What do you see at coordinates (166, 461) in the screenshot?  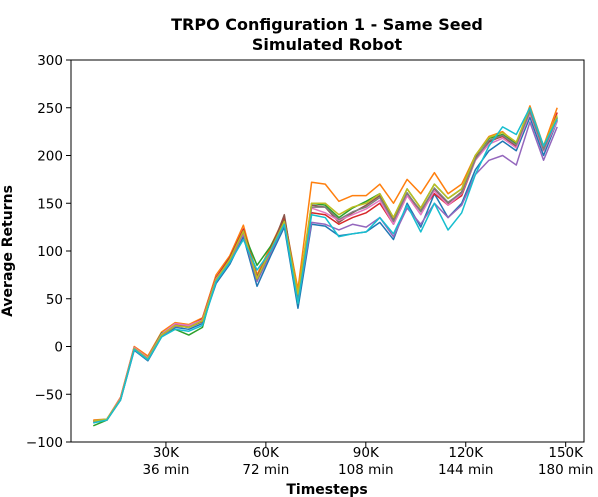 I see `x-tick-label: 30K 36 min` at bounding box center [166, 461].